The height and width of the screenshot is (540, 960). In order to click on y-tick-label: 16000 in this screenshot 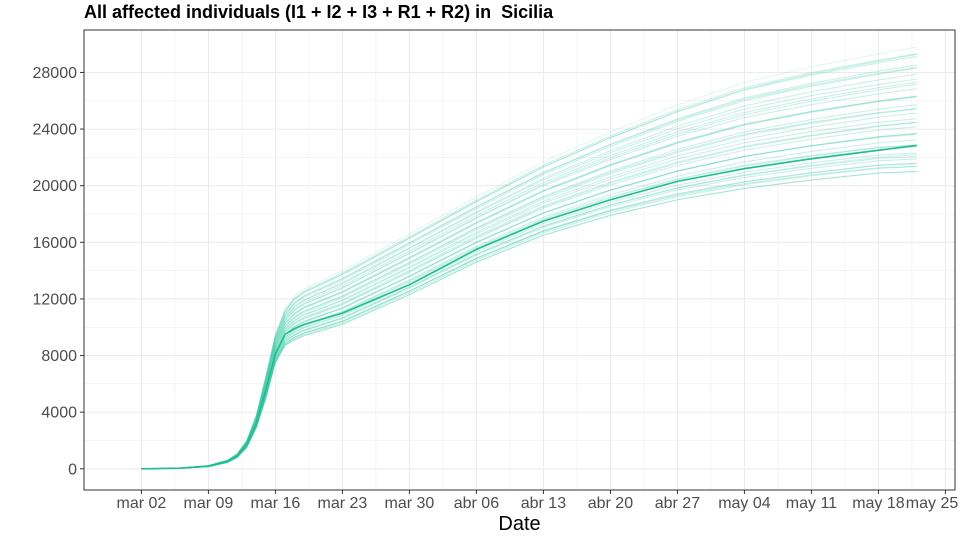, I will do `click(55, 243)`.